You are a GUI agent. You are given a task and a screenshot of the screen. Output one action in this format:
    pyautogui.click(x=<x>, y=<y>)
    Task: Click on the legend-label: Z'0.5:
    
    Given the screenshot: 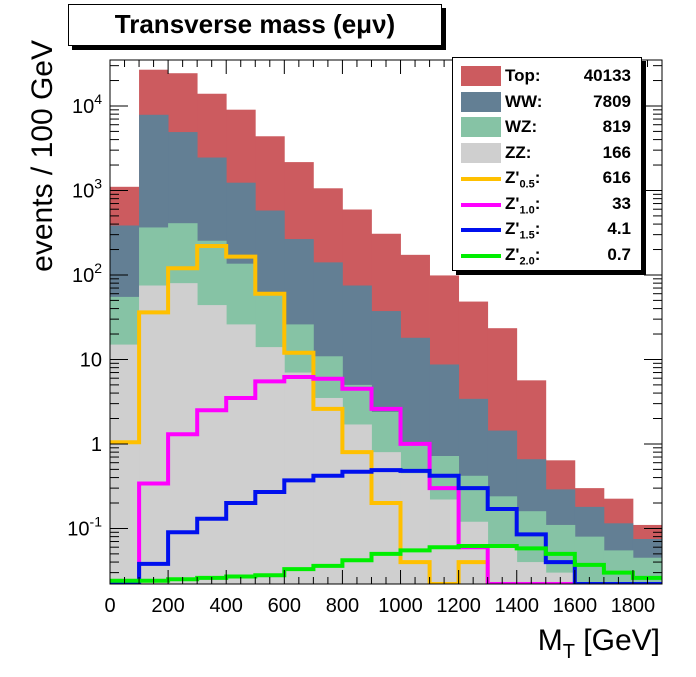 What is the action you would take?
    pyautogui.click(x=523, y=179)
    